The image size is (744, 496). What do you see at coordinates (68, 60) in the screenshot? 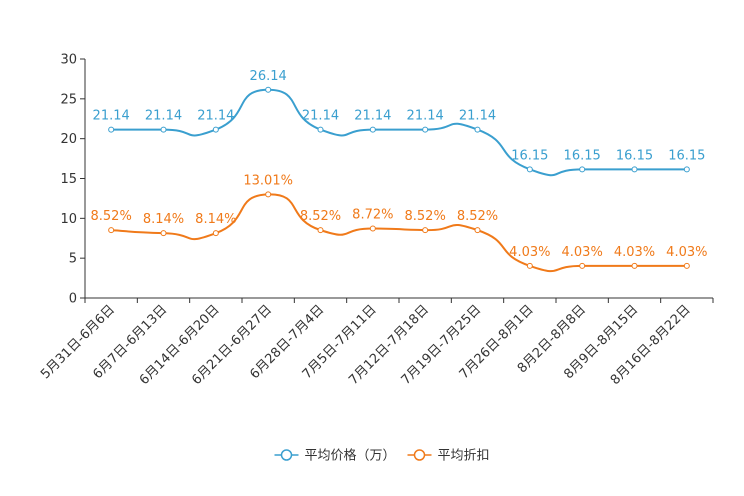
I see `y-tick-label: 30` at bounding box center [68, 60].